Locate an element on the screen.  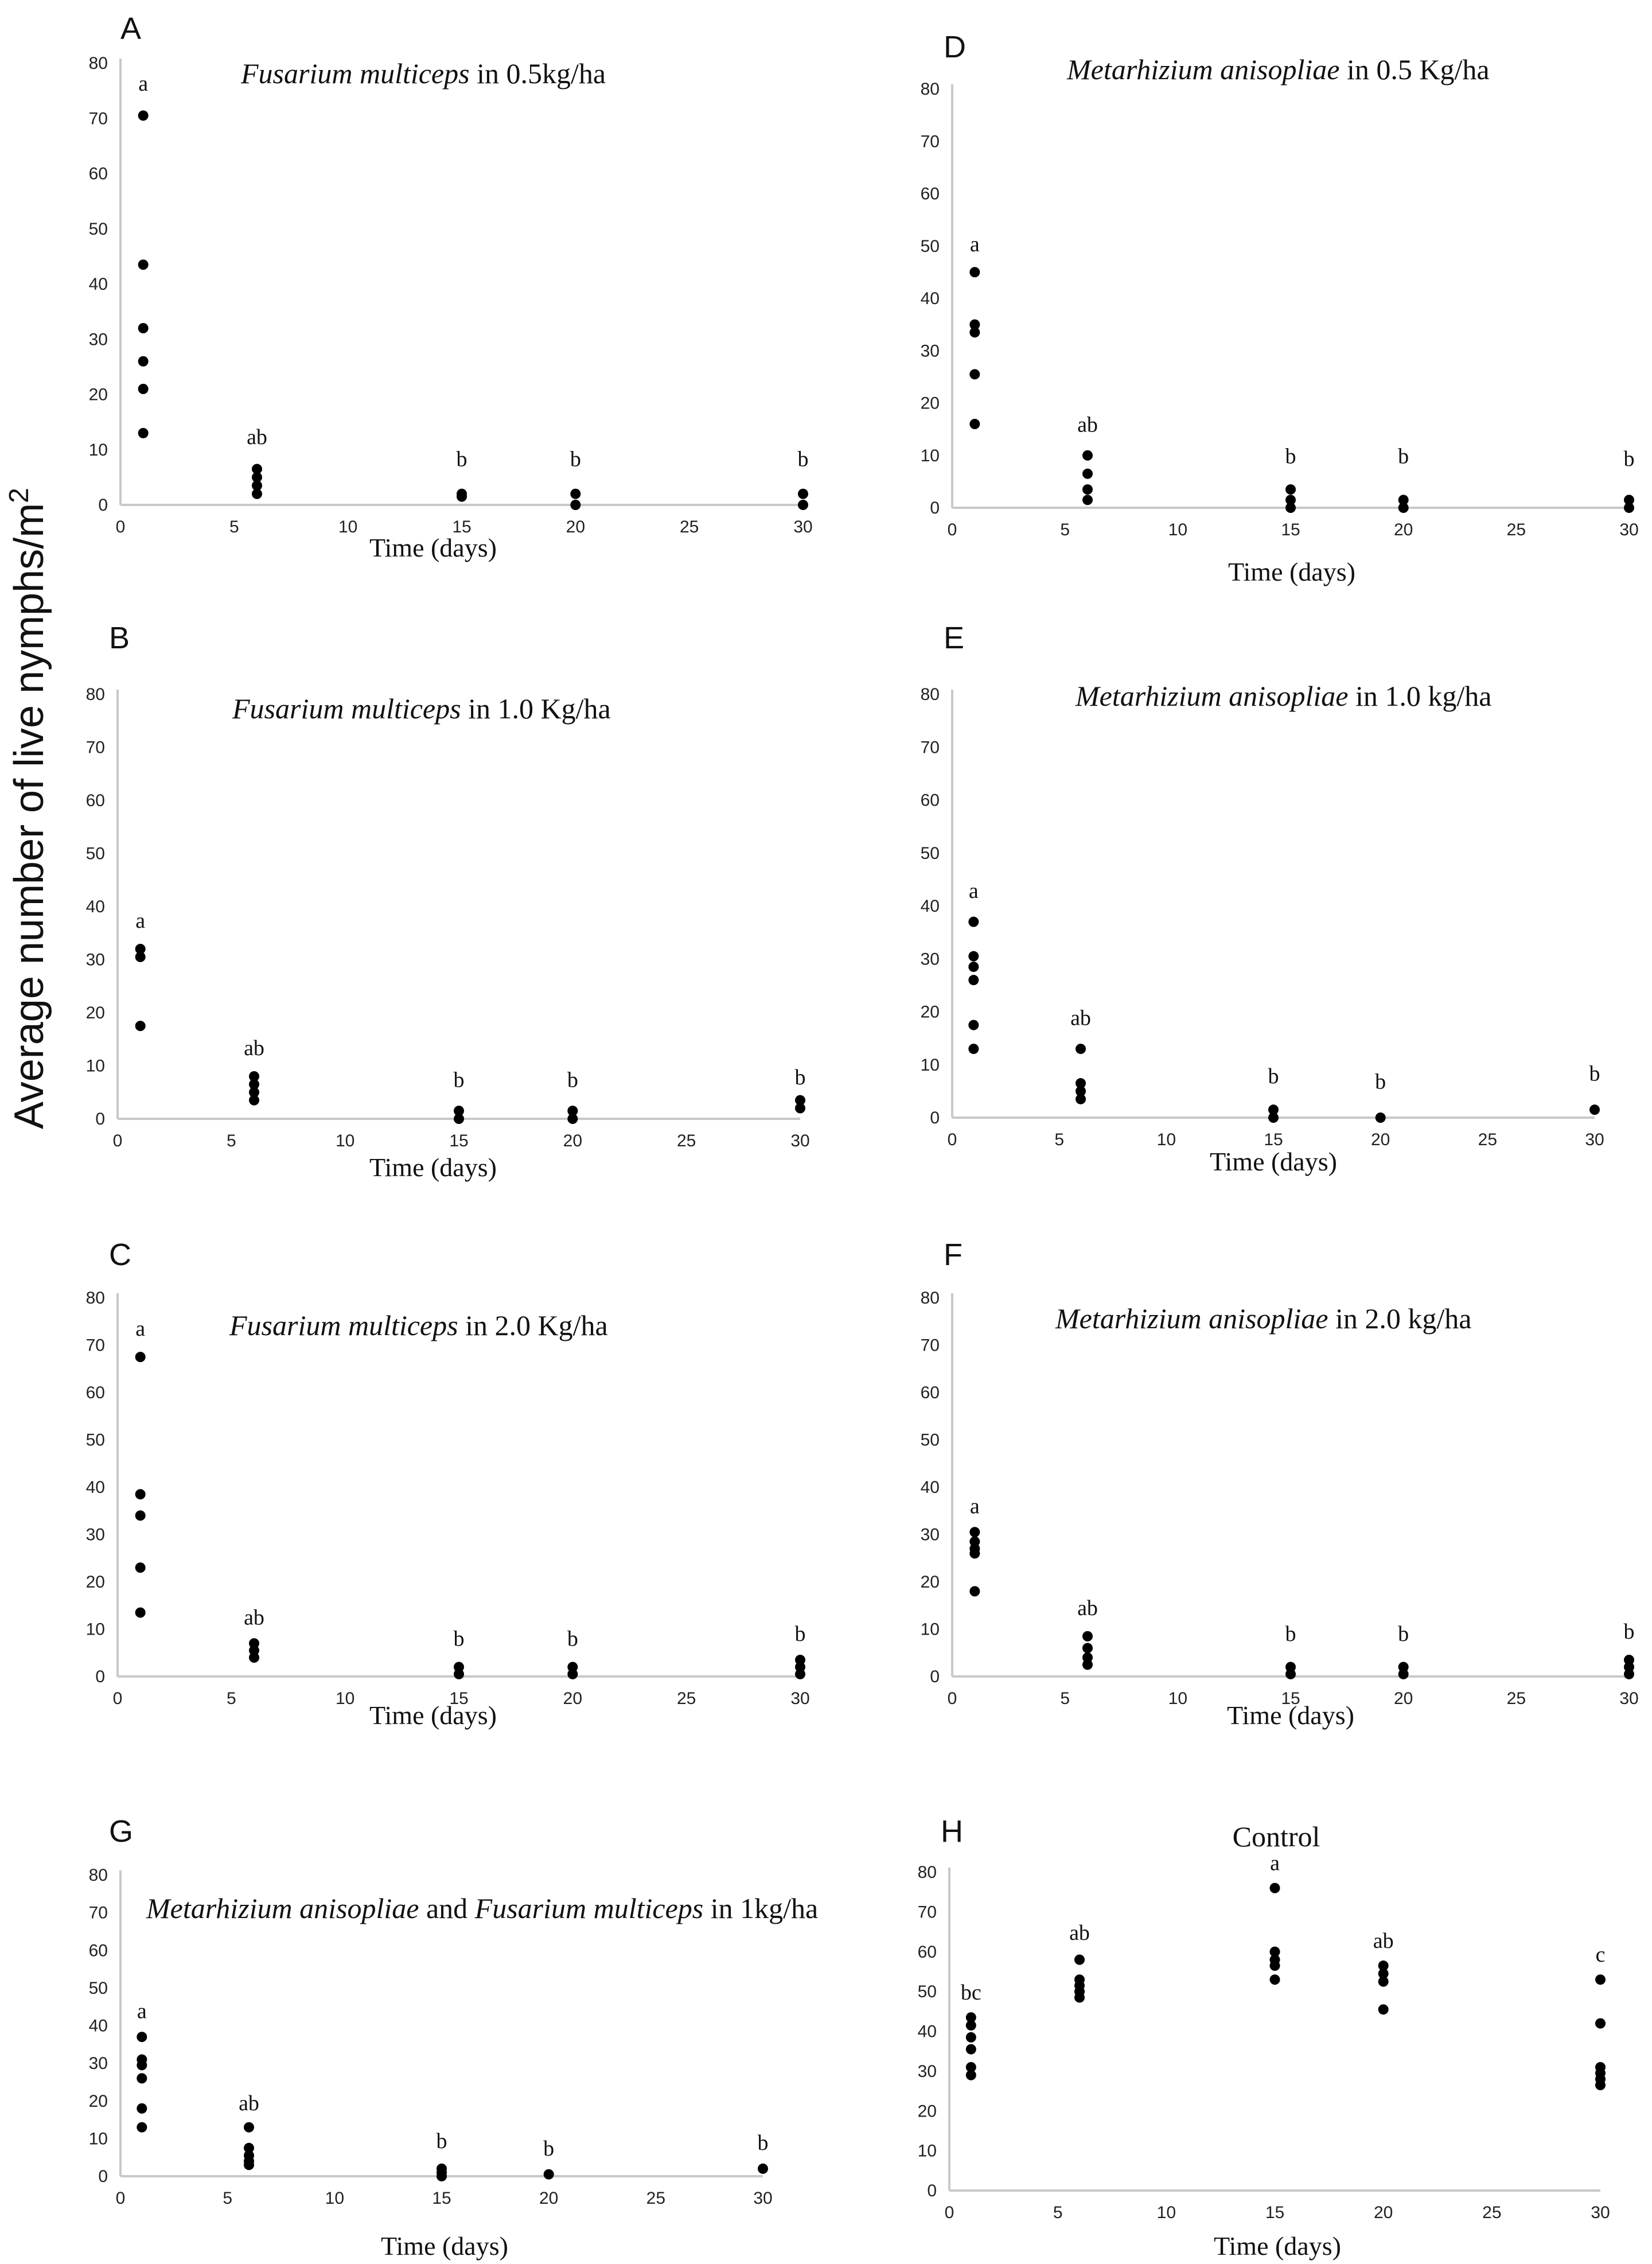
chart-title: Metarhizium anisopliae in 1.0 kg/ha is located at coordinates (1283, 696).